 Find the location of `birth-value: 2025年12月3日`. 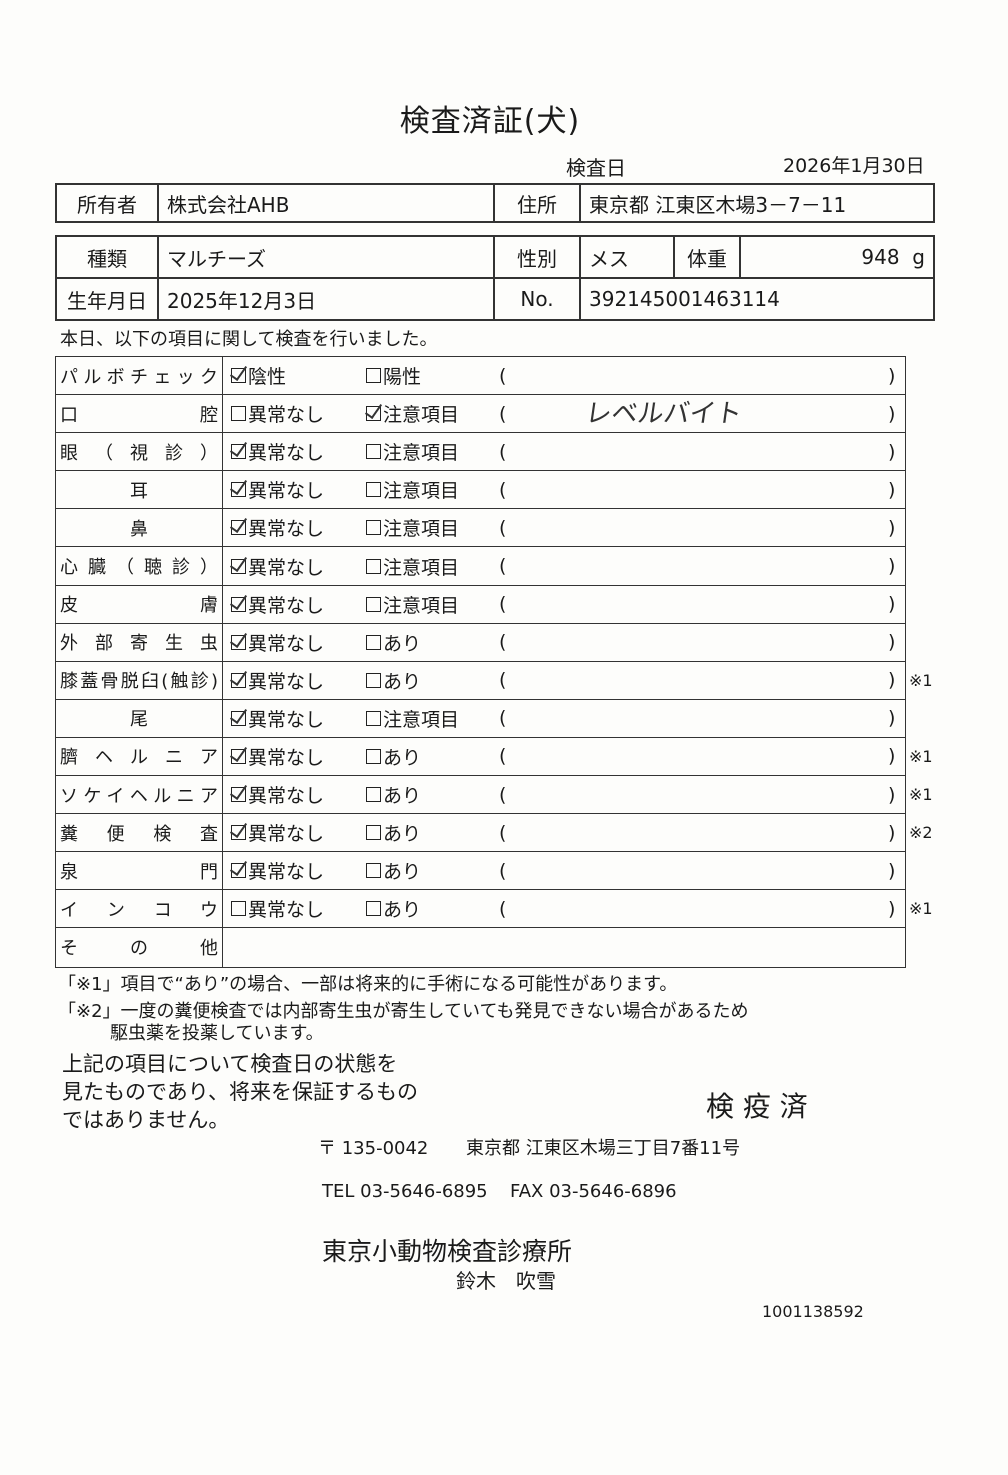

birth-value: 2025年12月3日 is located at coordinates (326, 299).